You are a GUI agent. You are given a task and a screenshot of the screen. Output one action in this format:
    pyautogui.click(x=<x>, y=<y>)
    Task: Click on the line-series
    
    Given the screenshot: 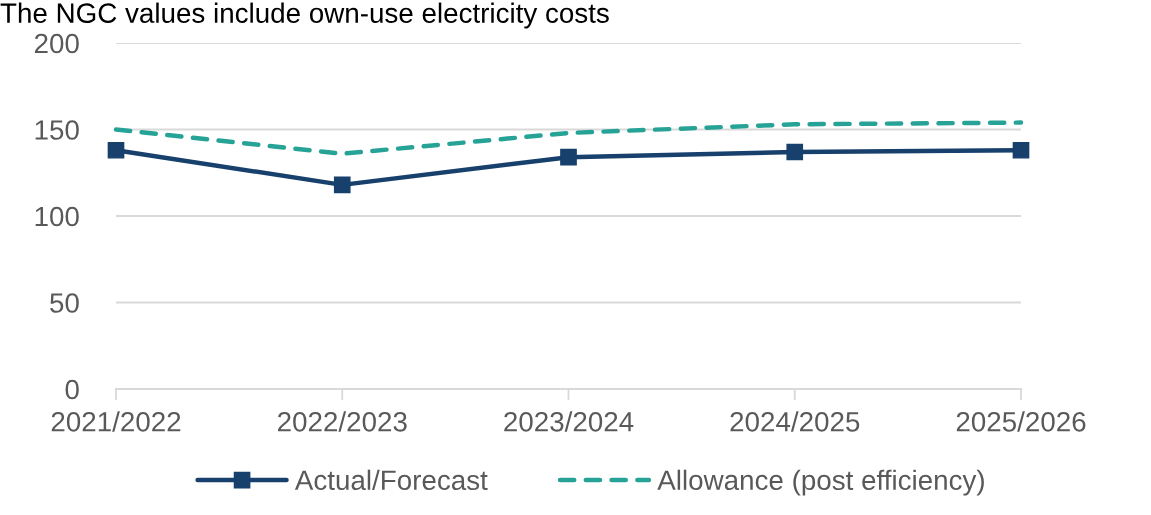 What is the action you would take?
    pyautogui.click(x=568, y=138)
    